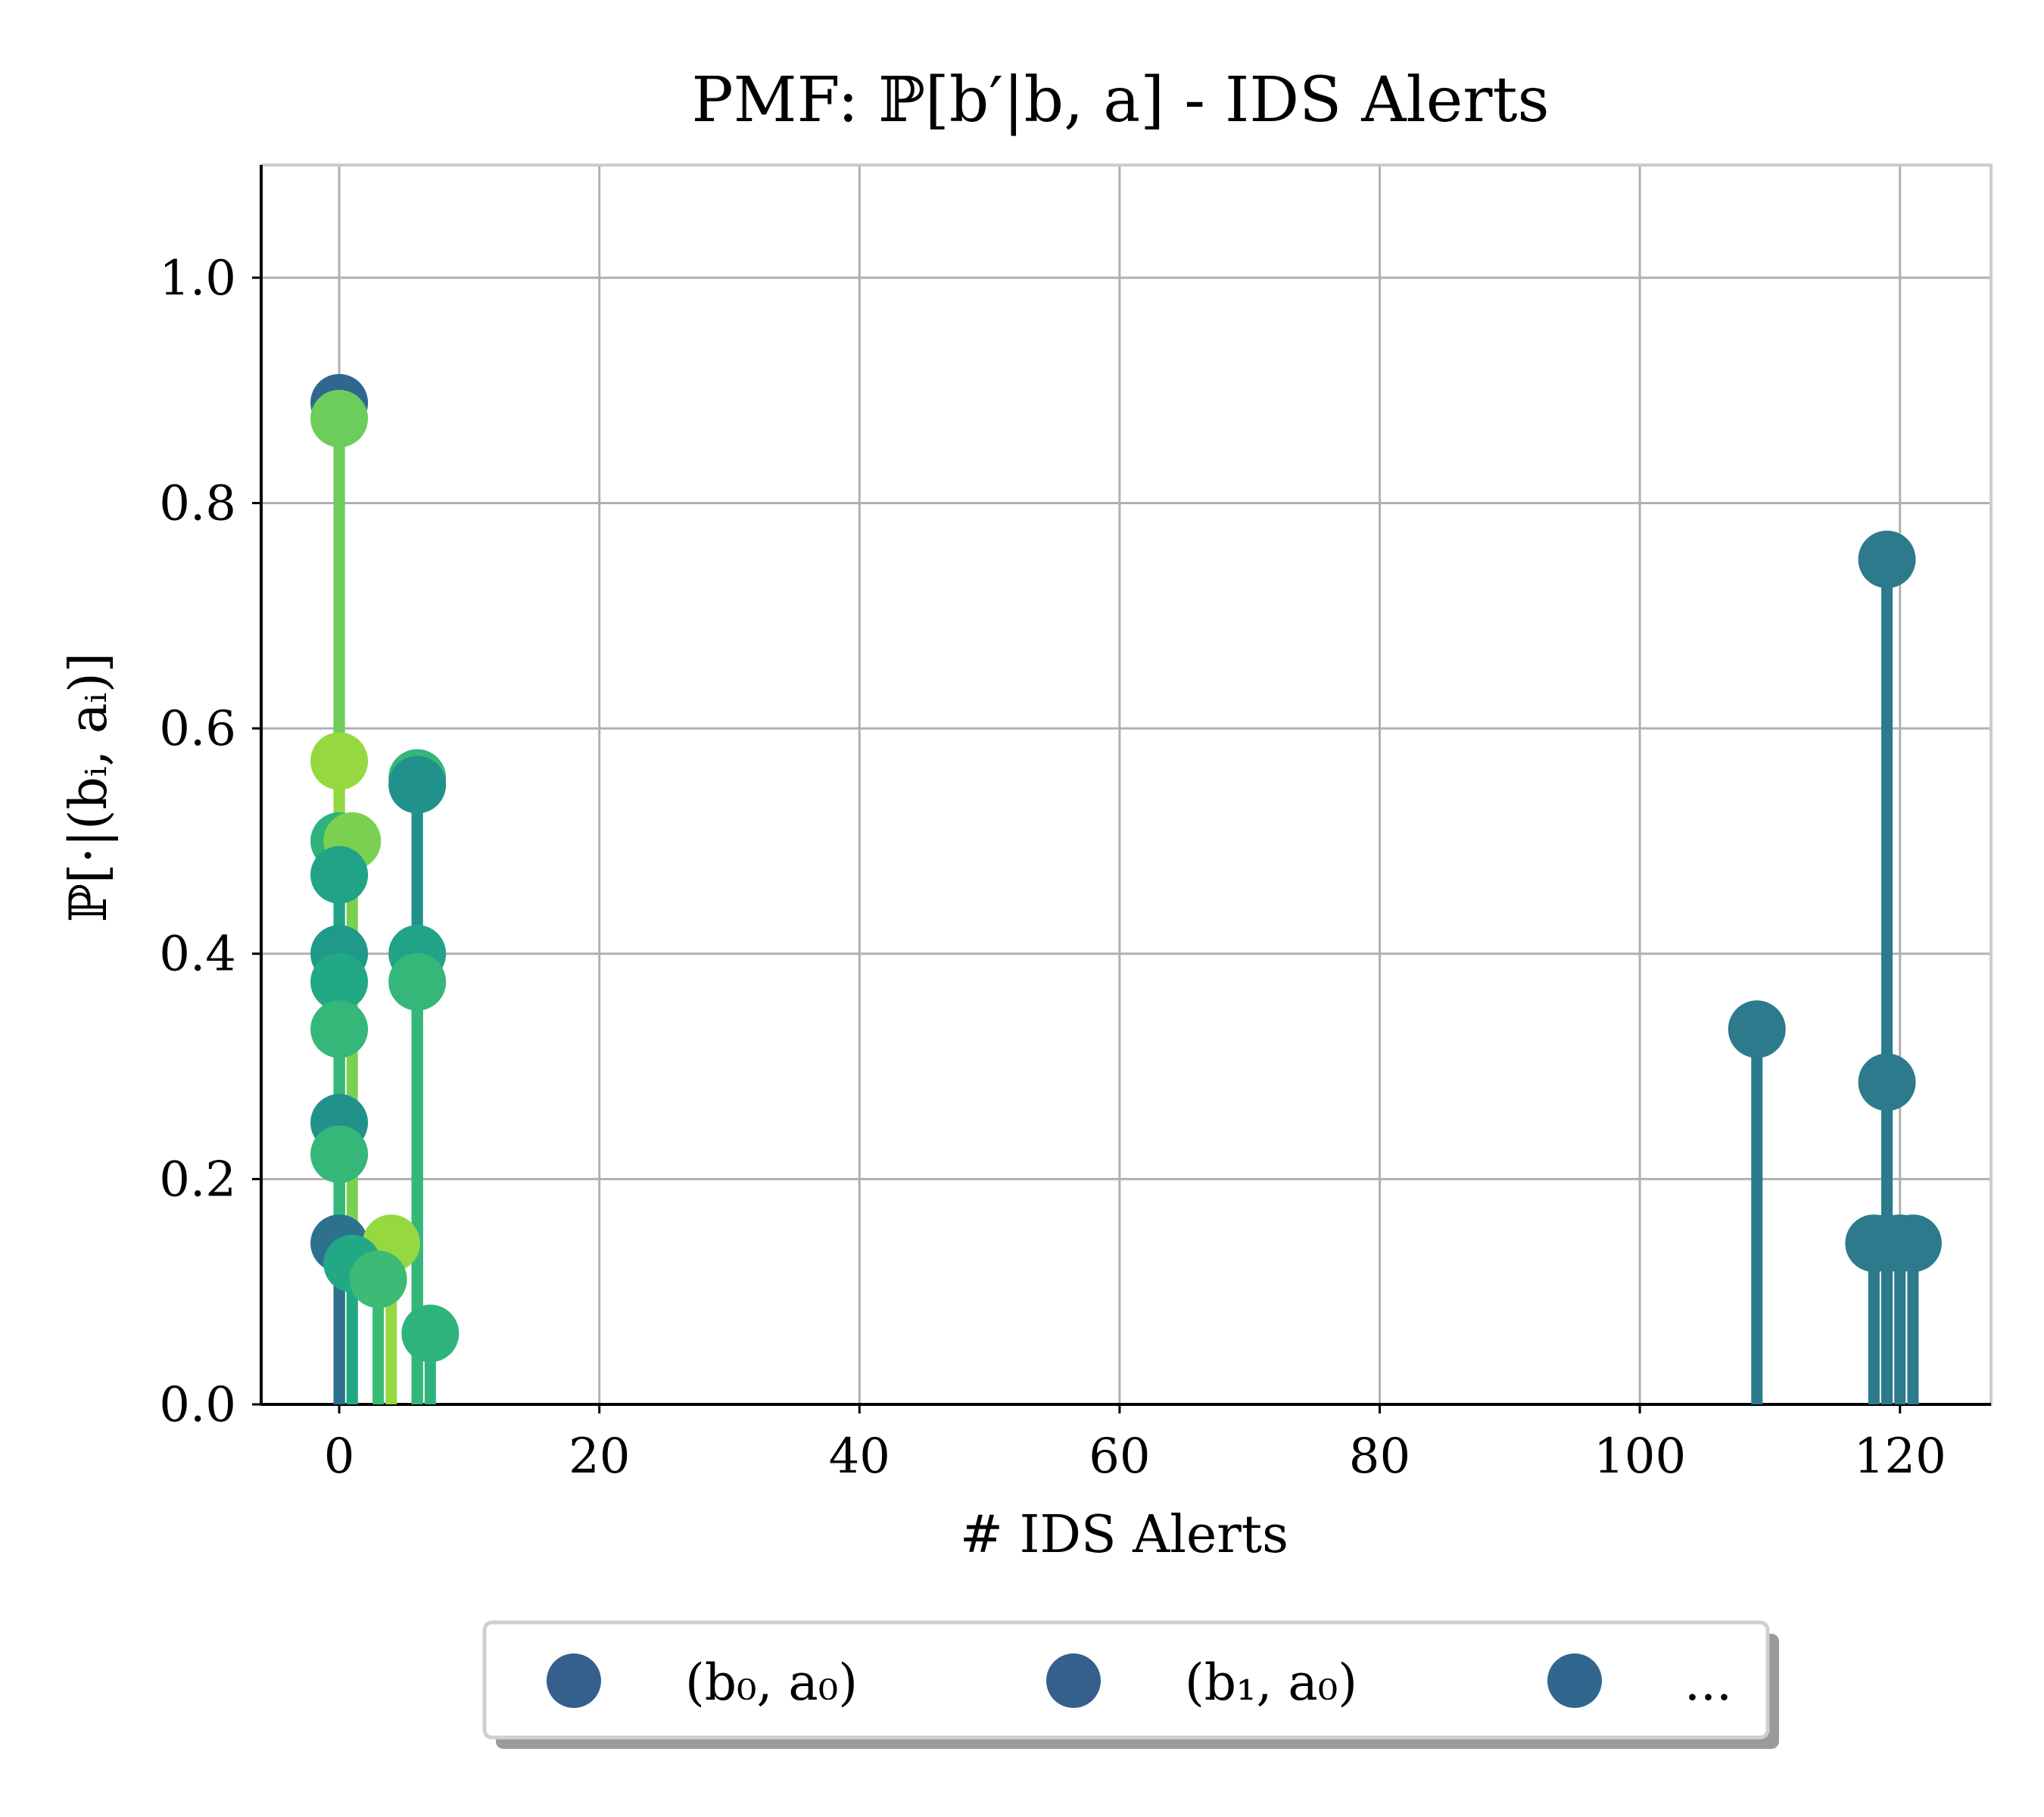 This screenshot has width=2044, height=1817. I want to click on y-tick-label: 0.2, so click(198, 1180).